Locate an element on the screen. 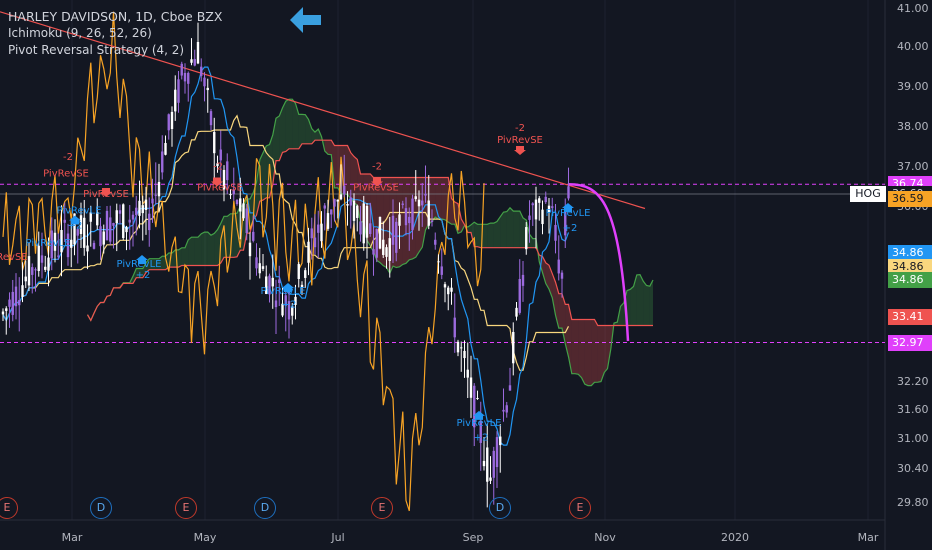 Image resolution: width=932 pixels, height=550 pixels. y-tick-label: 41.00 is located at coordinates (913, 8).